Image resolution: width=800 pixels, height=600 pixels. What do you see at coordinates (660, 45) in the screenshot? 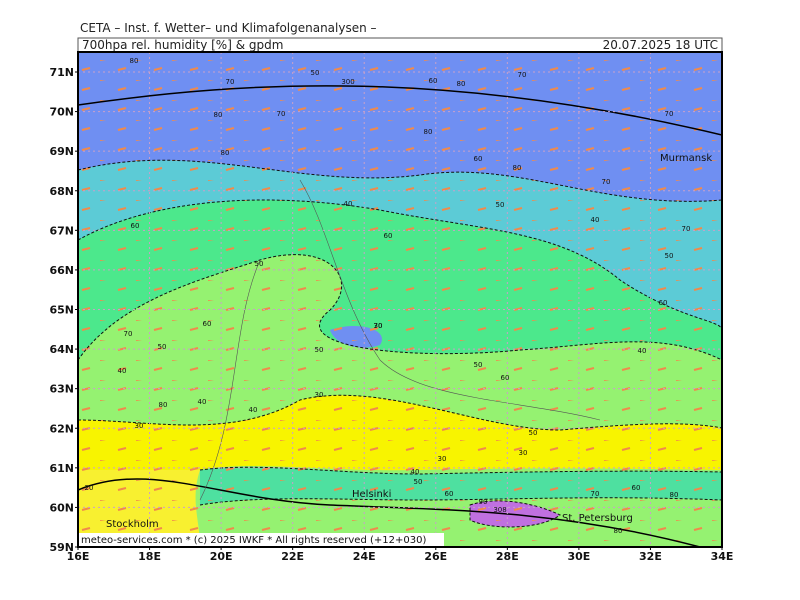
I see `header-valid: 20.07.2025 18 UTC` at bounding box center [660, 45].